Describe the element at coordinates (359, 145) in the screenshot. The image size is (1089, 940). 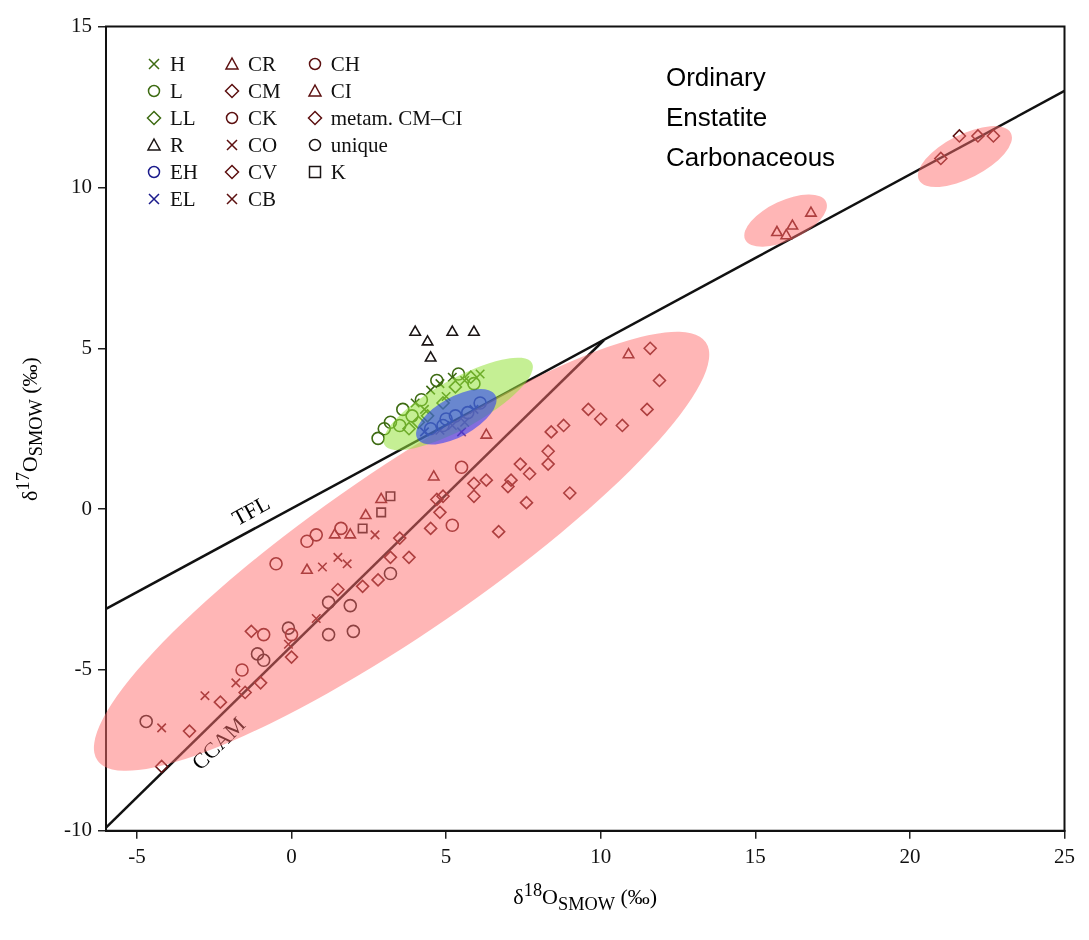
I see `legend-label: unique` at that location.